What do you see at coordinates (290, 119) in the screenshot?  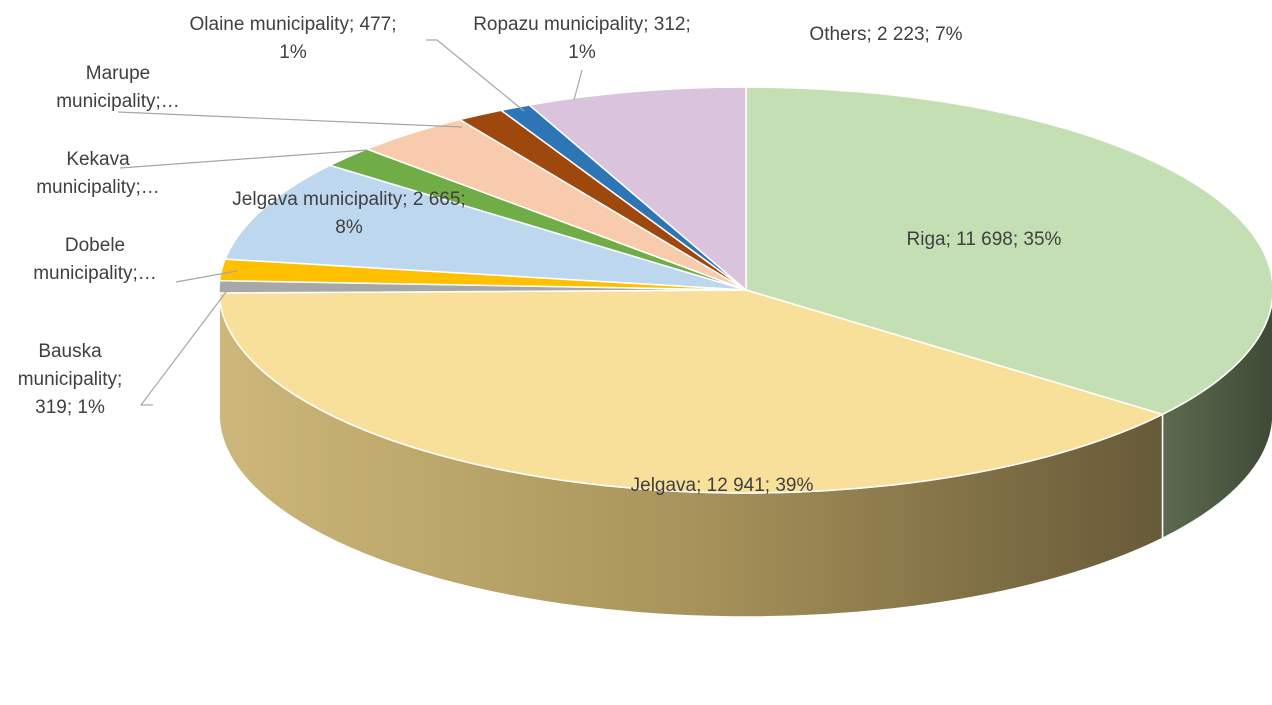 I see `leader-line-marupe-municipality` at bounding box center [290, 119].